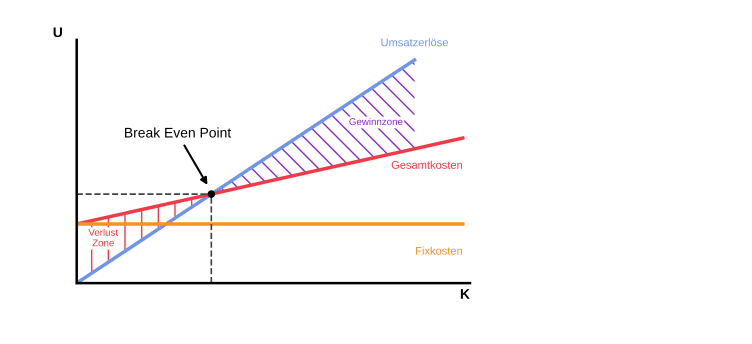 The width and height of the screenshot is (752, 344). What do you see at coordinates (375, 122) in the screenshot?
I see `annotation: Gewinnzone` at bounding box center [375, 122].